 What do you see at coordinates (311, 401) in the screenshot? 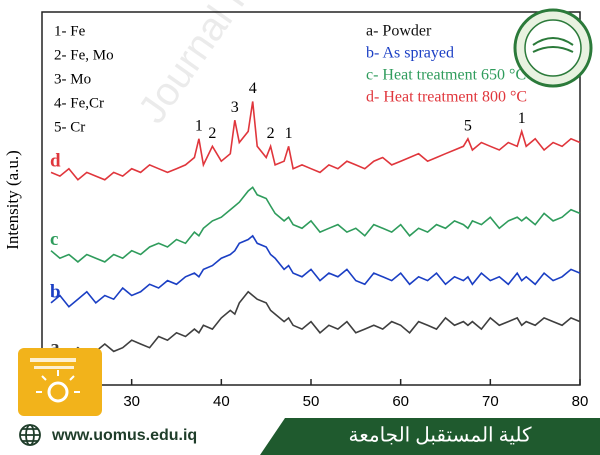
I see `x-tick-label: 50` at bounding box center [311, 401].